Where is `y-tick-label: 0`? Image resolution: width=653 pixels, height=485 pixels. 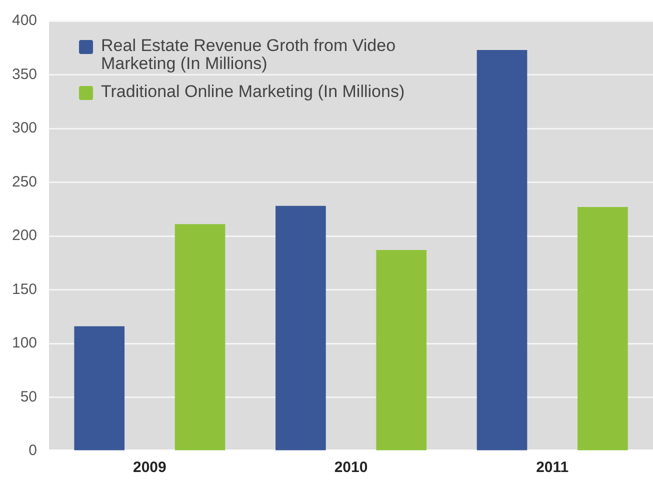
y-tick-label: 0 is located at coordinates (33, 451).